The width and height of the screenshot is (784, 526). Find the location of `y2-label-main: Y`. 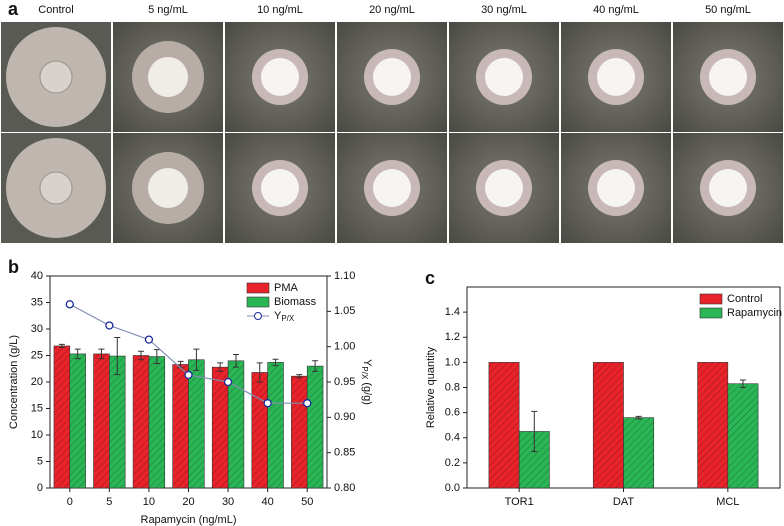

y2-label-main: Y is located at coordinates (367, 363).